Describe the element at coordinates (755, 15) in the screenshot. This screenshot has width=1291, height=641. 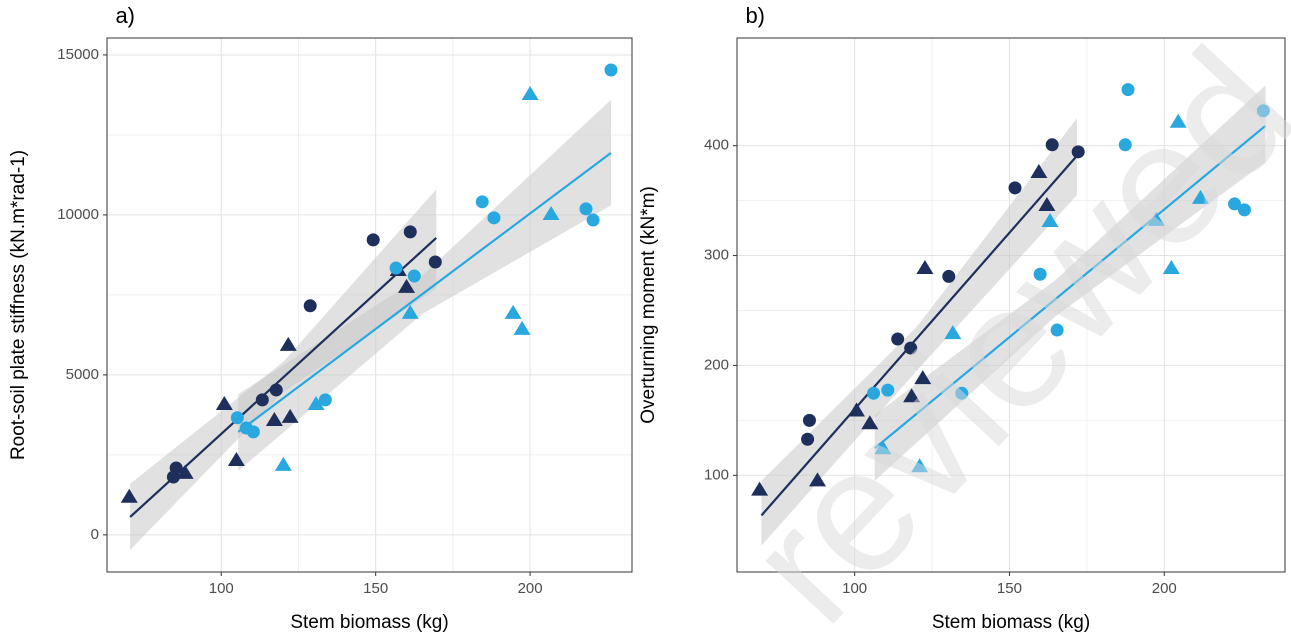
I see `panel-label: b)` at that location.